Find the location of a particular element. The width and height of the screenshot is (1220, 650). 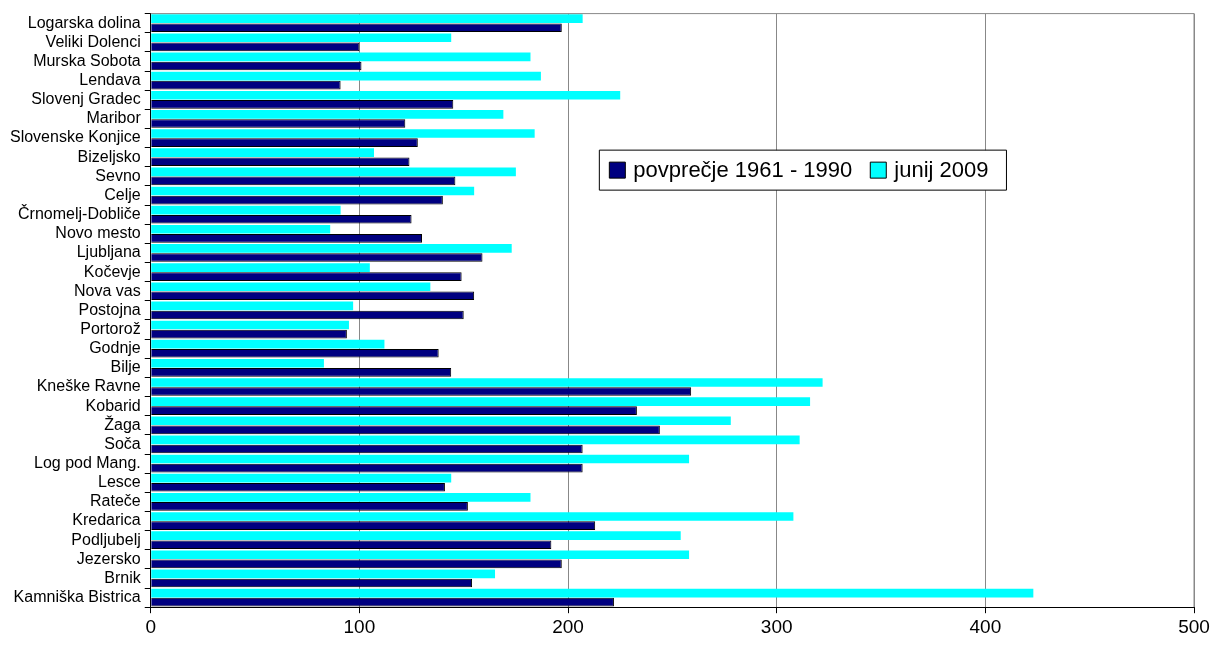

y-tick-label: Bizeljsko is located at coordinates (109, 156).